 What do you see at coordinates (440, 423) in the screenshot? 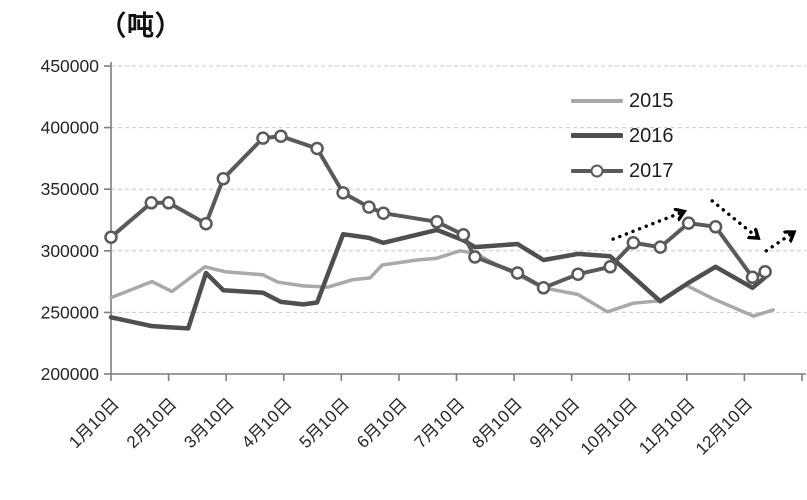
I see `x-tick-label: 7月10日` at bounding box center [440, 423].